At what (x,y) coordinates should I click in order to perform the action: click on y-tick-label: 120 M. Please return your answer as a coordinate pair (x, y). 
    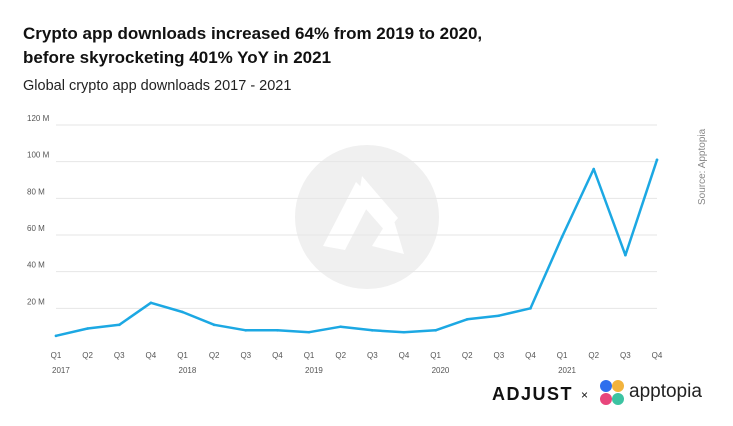
    Looking at the image, I should click on (38, 118).